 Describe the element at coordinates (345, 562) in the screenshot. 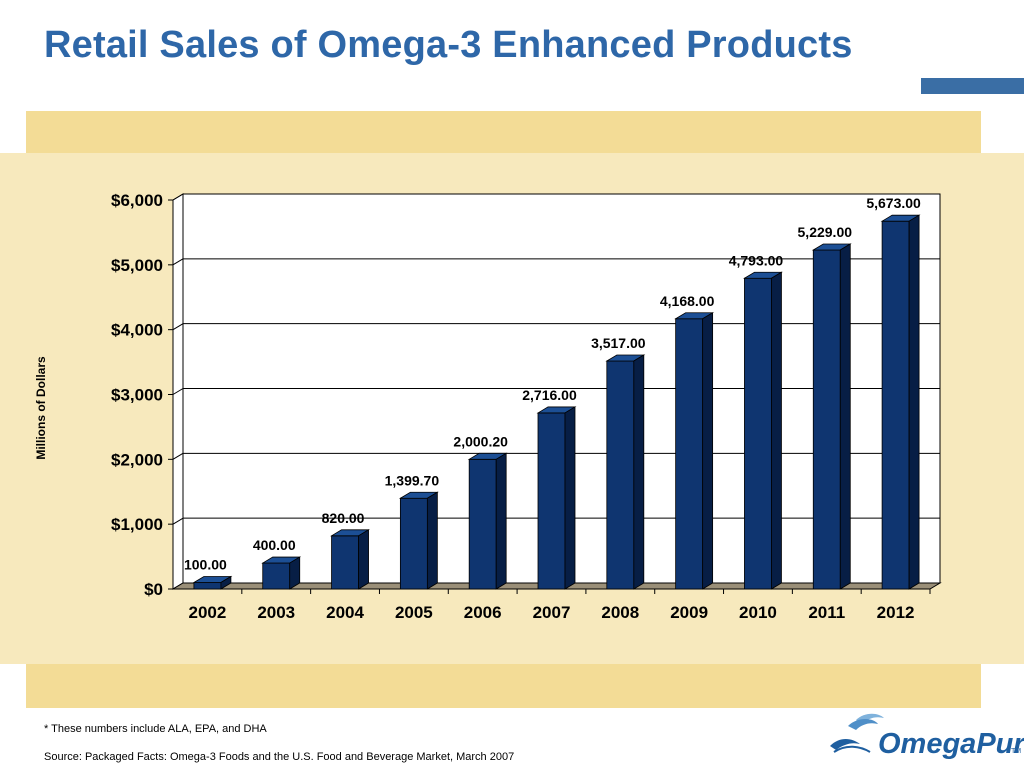

I see `bar-2004` at that location.